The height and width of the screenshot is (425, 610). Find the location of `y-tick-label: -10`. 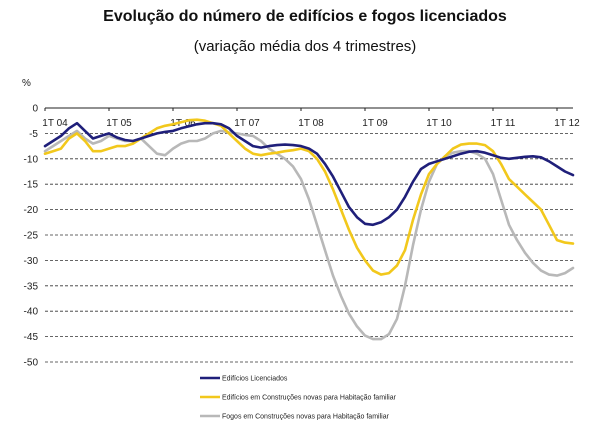

y-tick-label: -10 is located at coordinates (31, 159).